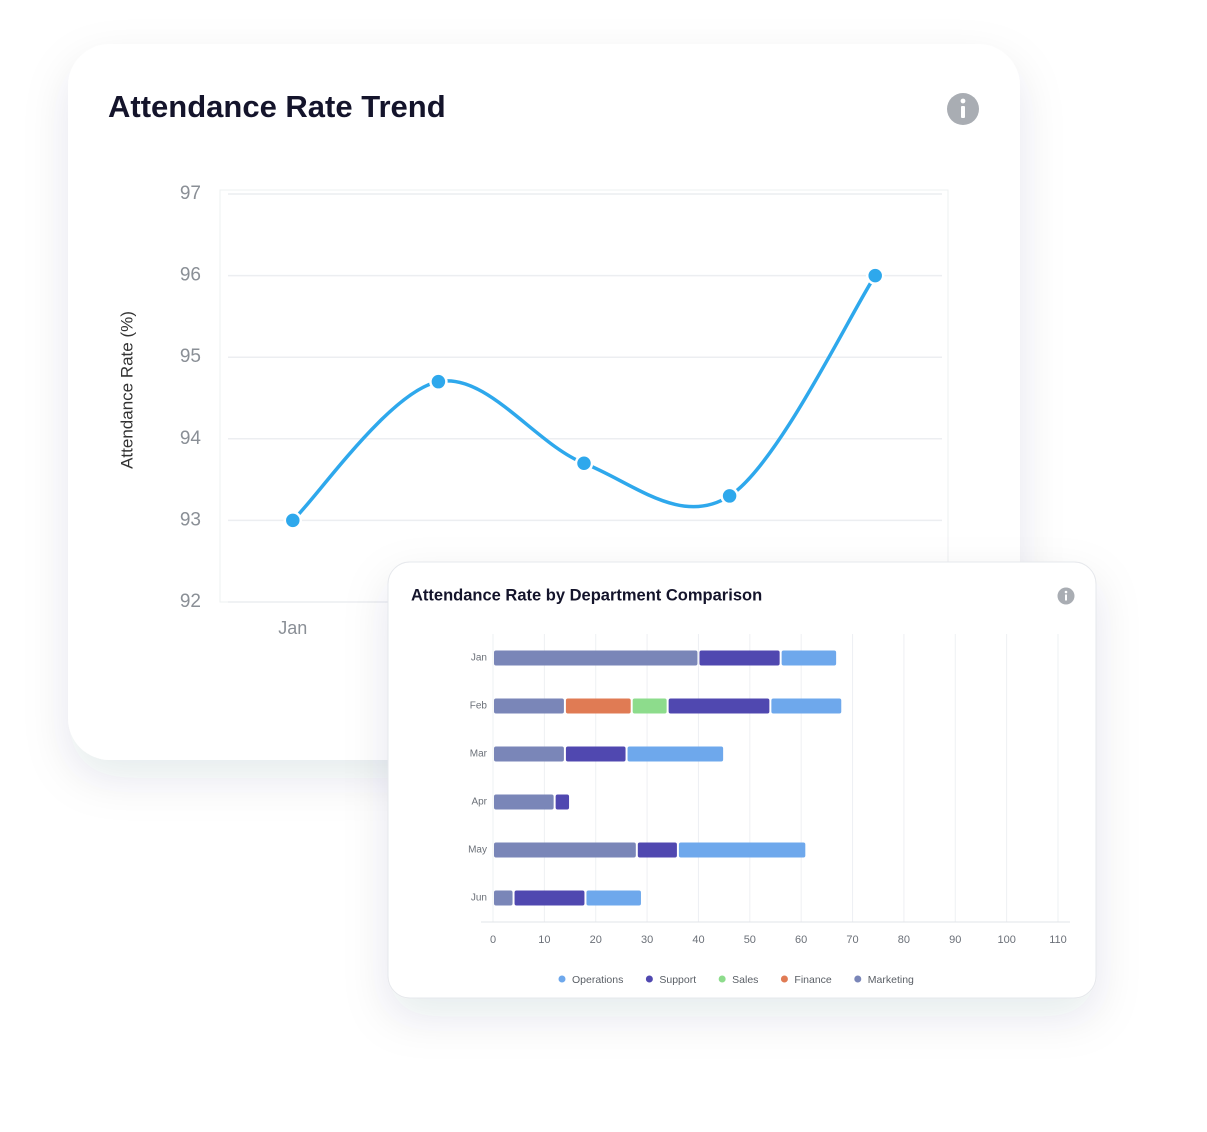 The width and height of the screenshot is (1207, 1132). Describe the element at coordinates (801, 940) in the screenshot. I see `x-tick-label: 60` at that location.